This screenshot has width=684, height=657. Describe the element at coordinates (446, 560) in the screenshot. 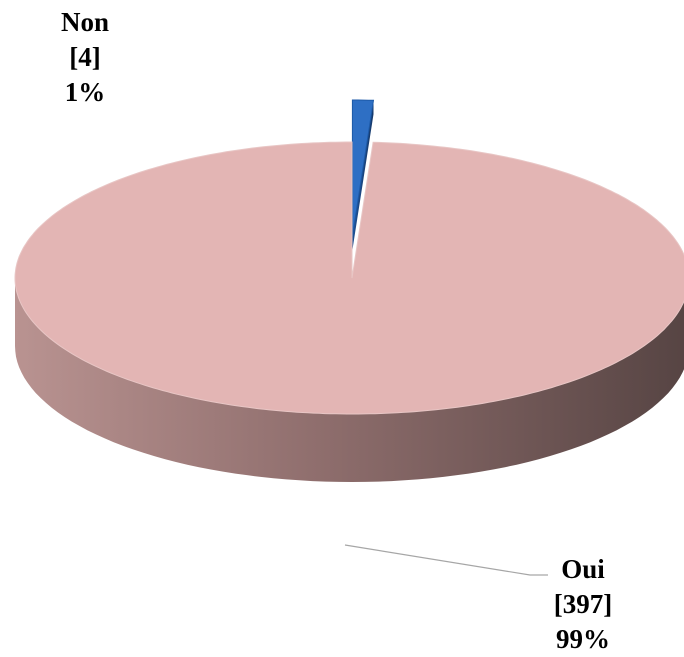

I see `leader-line` at that location.